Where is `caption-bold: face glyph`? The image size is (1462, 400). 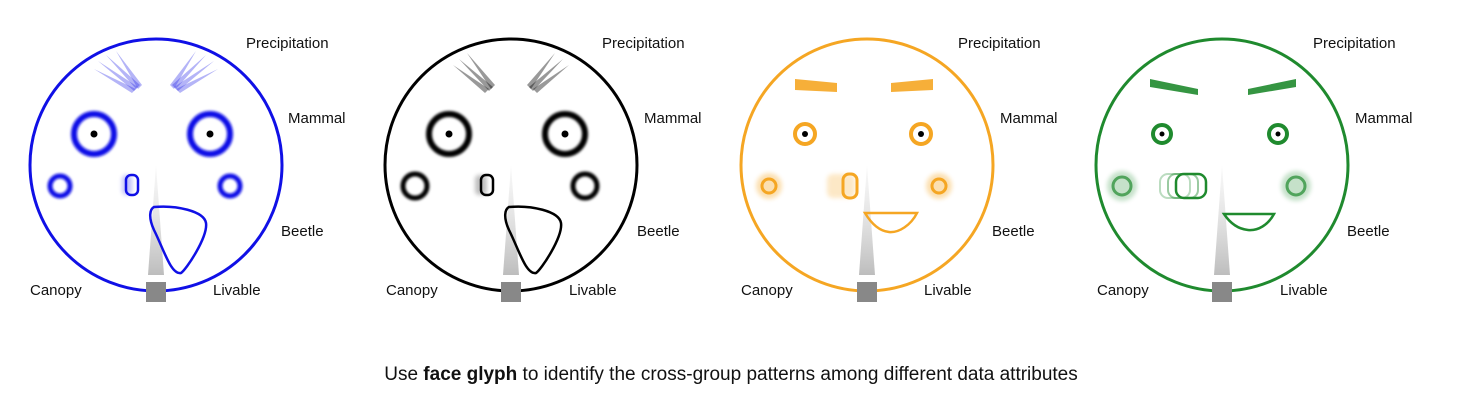 caption-bold: face glyph is located at coordinates (470, 374).